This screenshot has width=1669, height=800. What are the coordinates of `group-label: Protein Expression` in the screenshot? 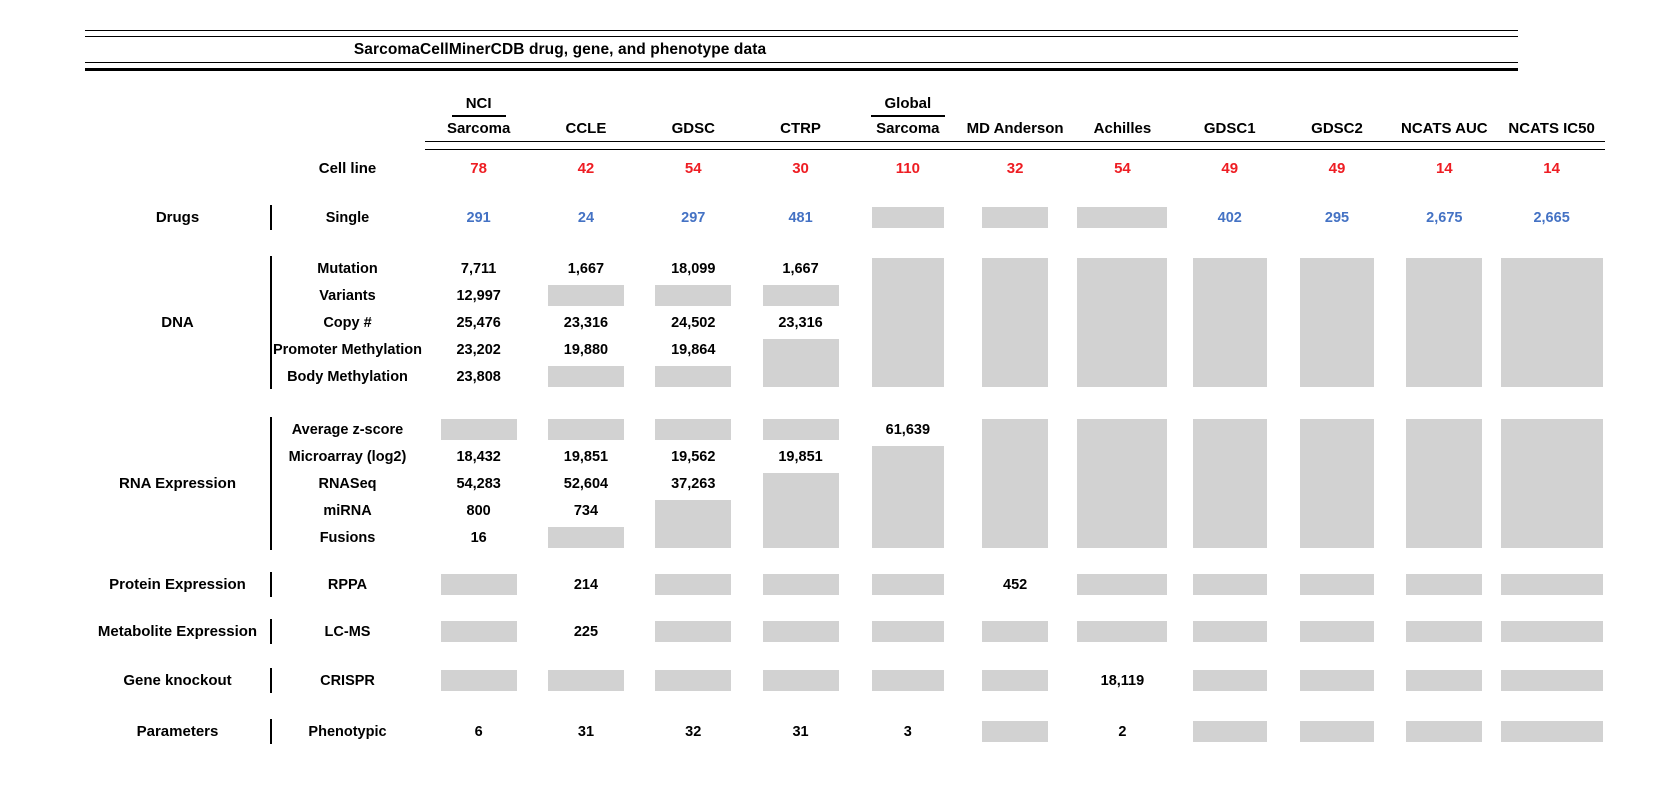 It's located at (177, 584).